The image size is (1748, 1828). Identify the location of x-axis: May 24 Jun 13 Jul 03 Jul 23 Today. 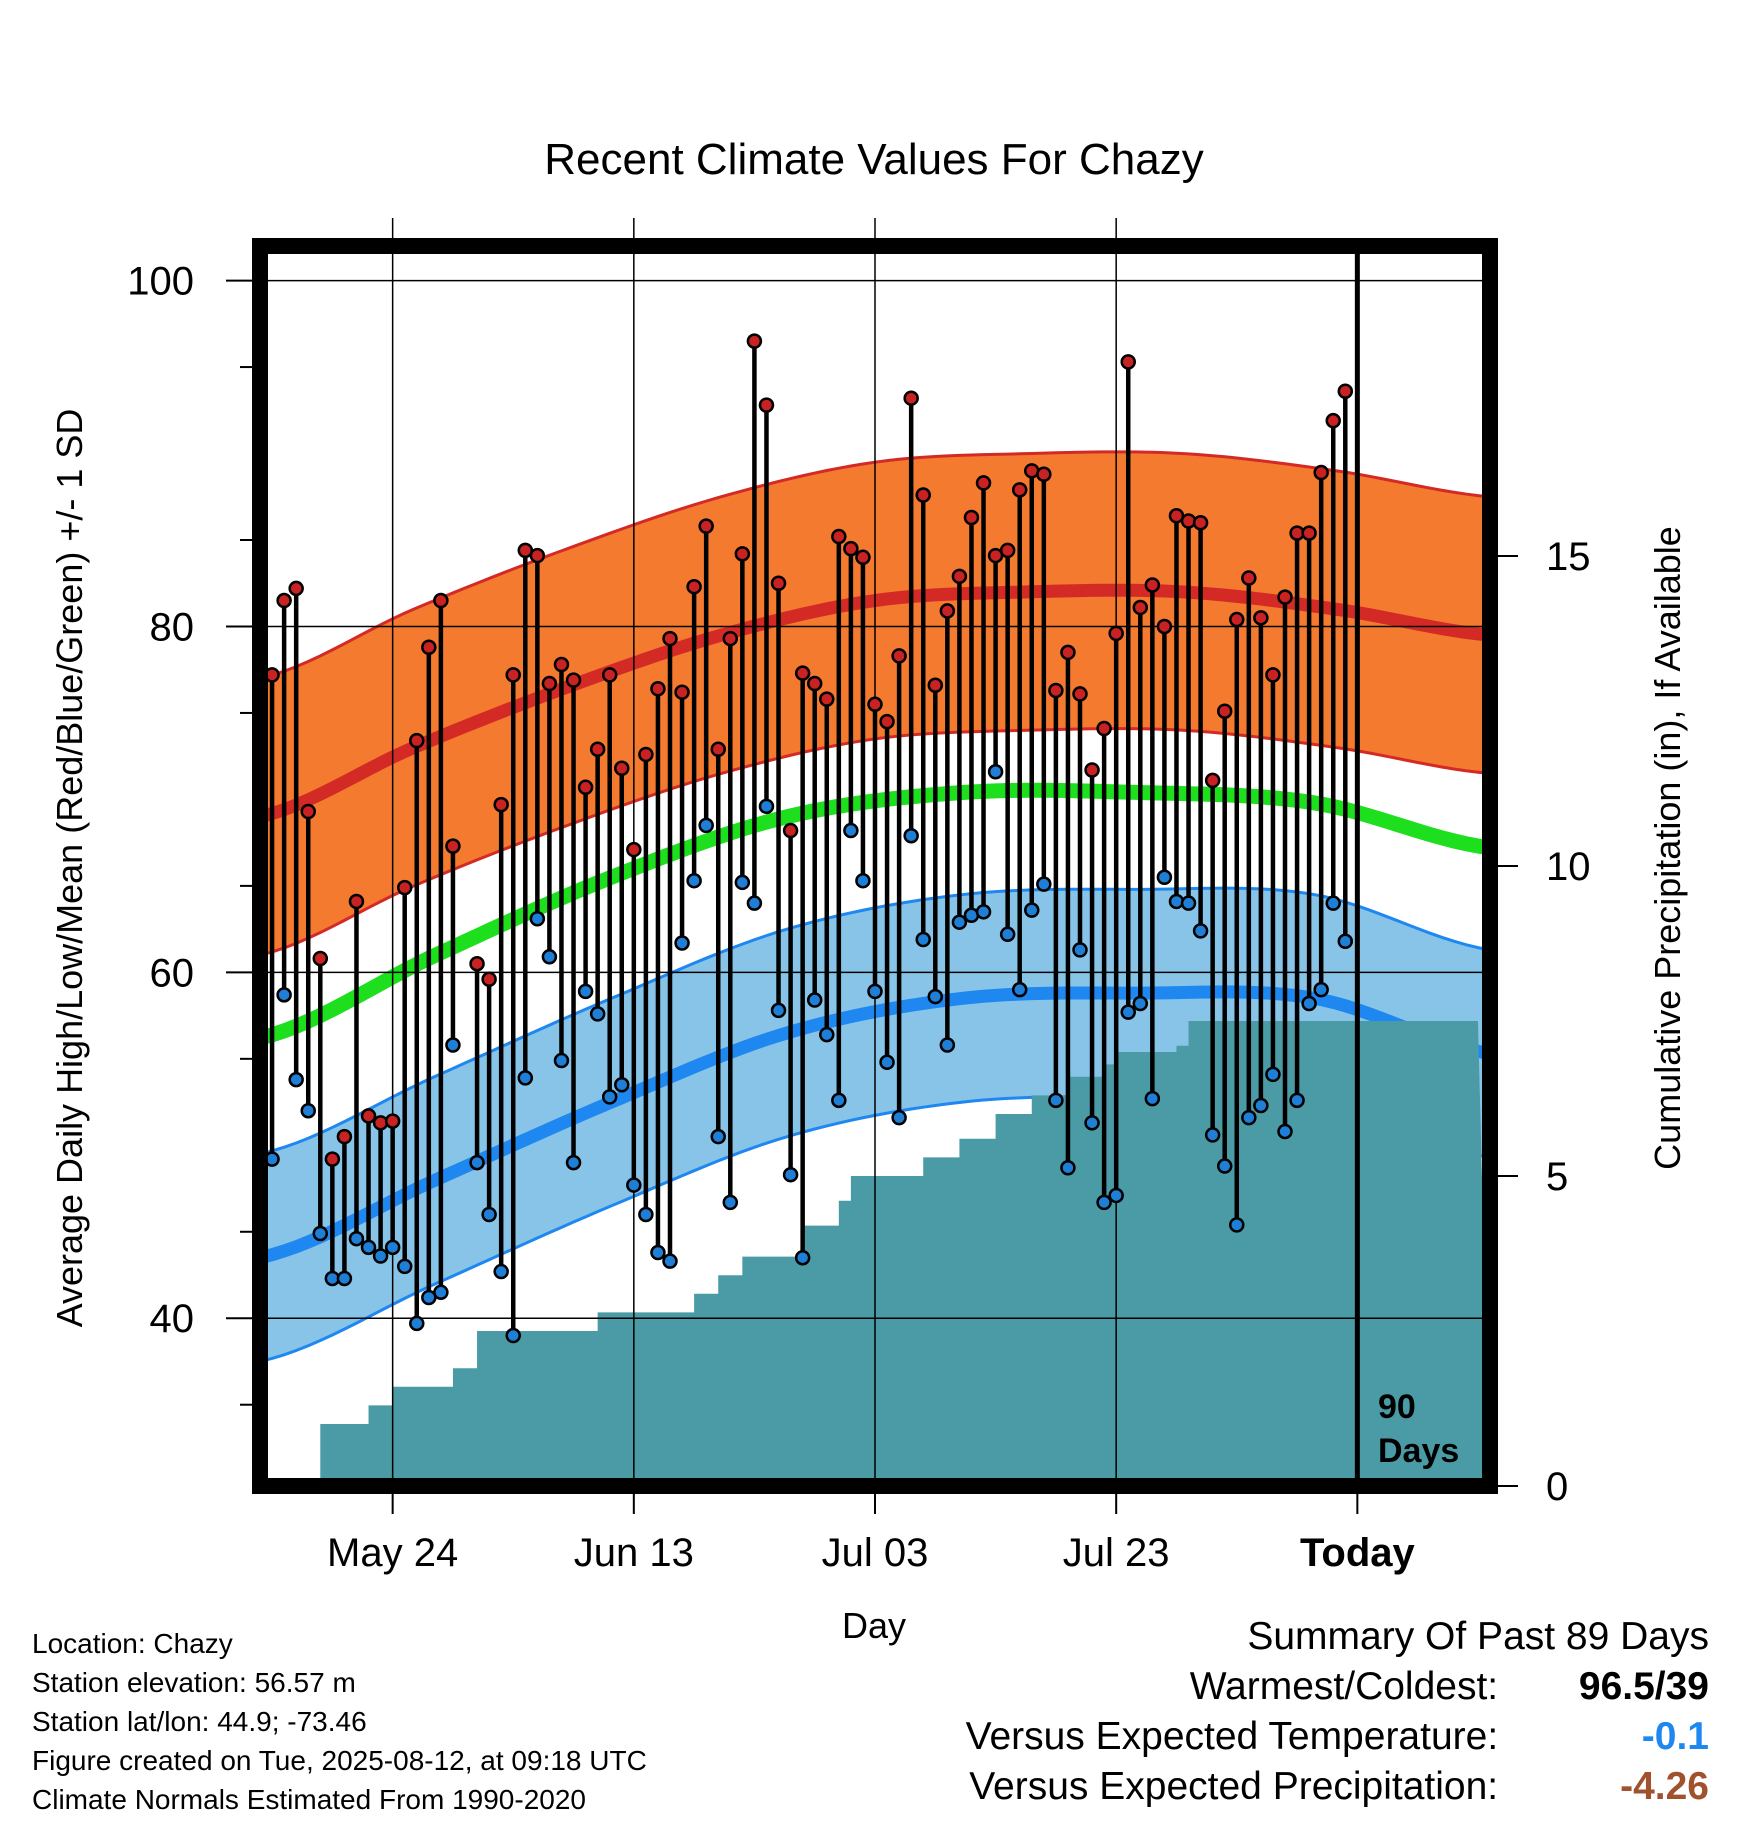
(871, 1534).